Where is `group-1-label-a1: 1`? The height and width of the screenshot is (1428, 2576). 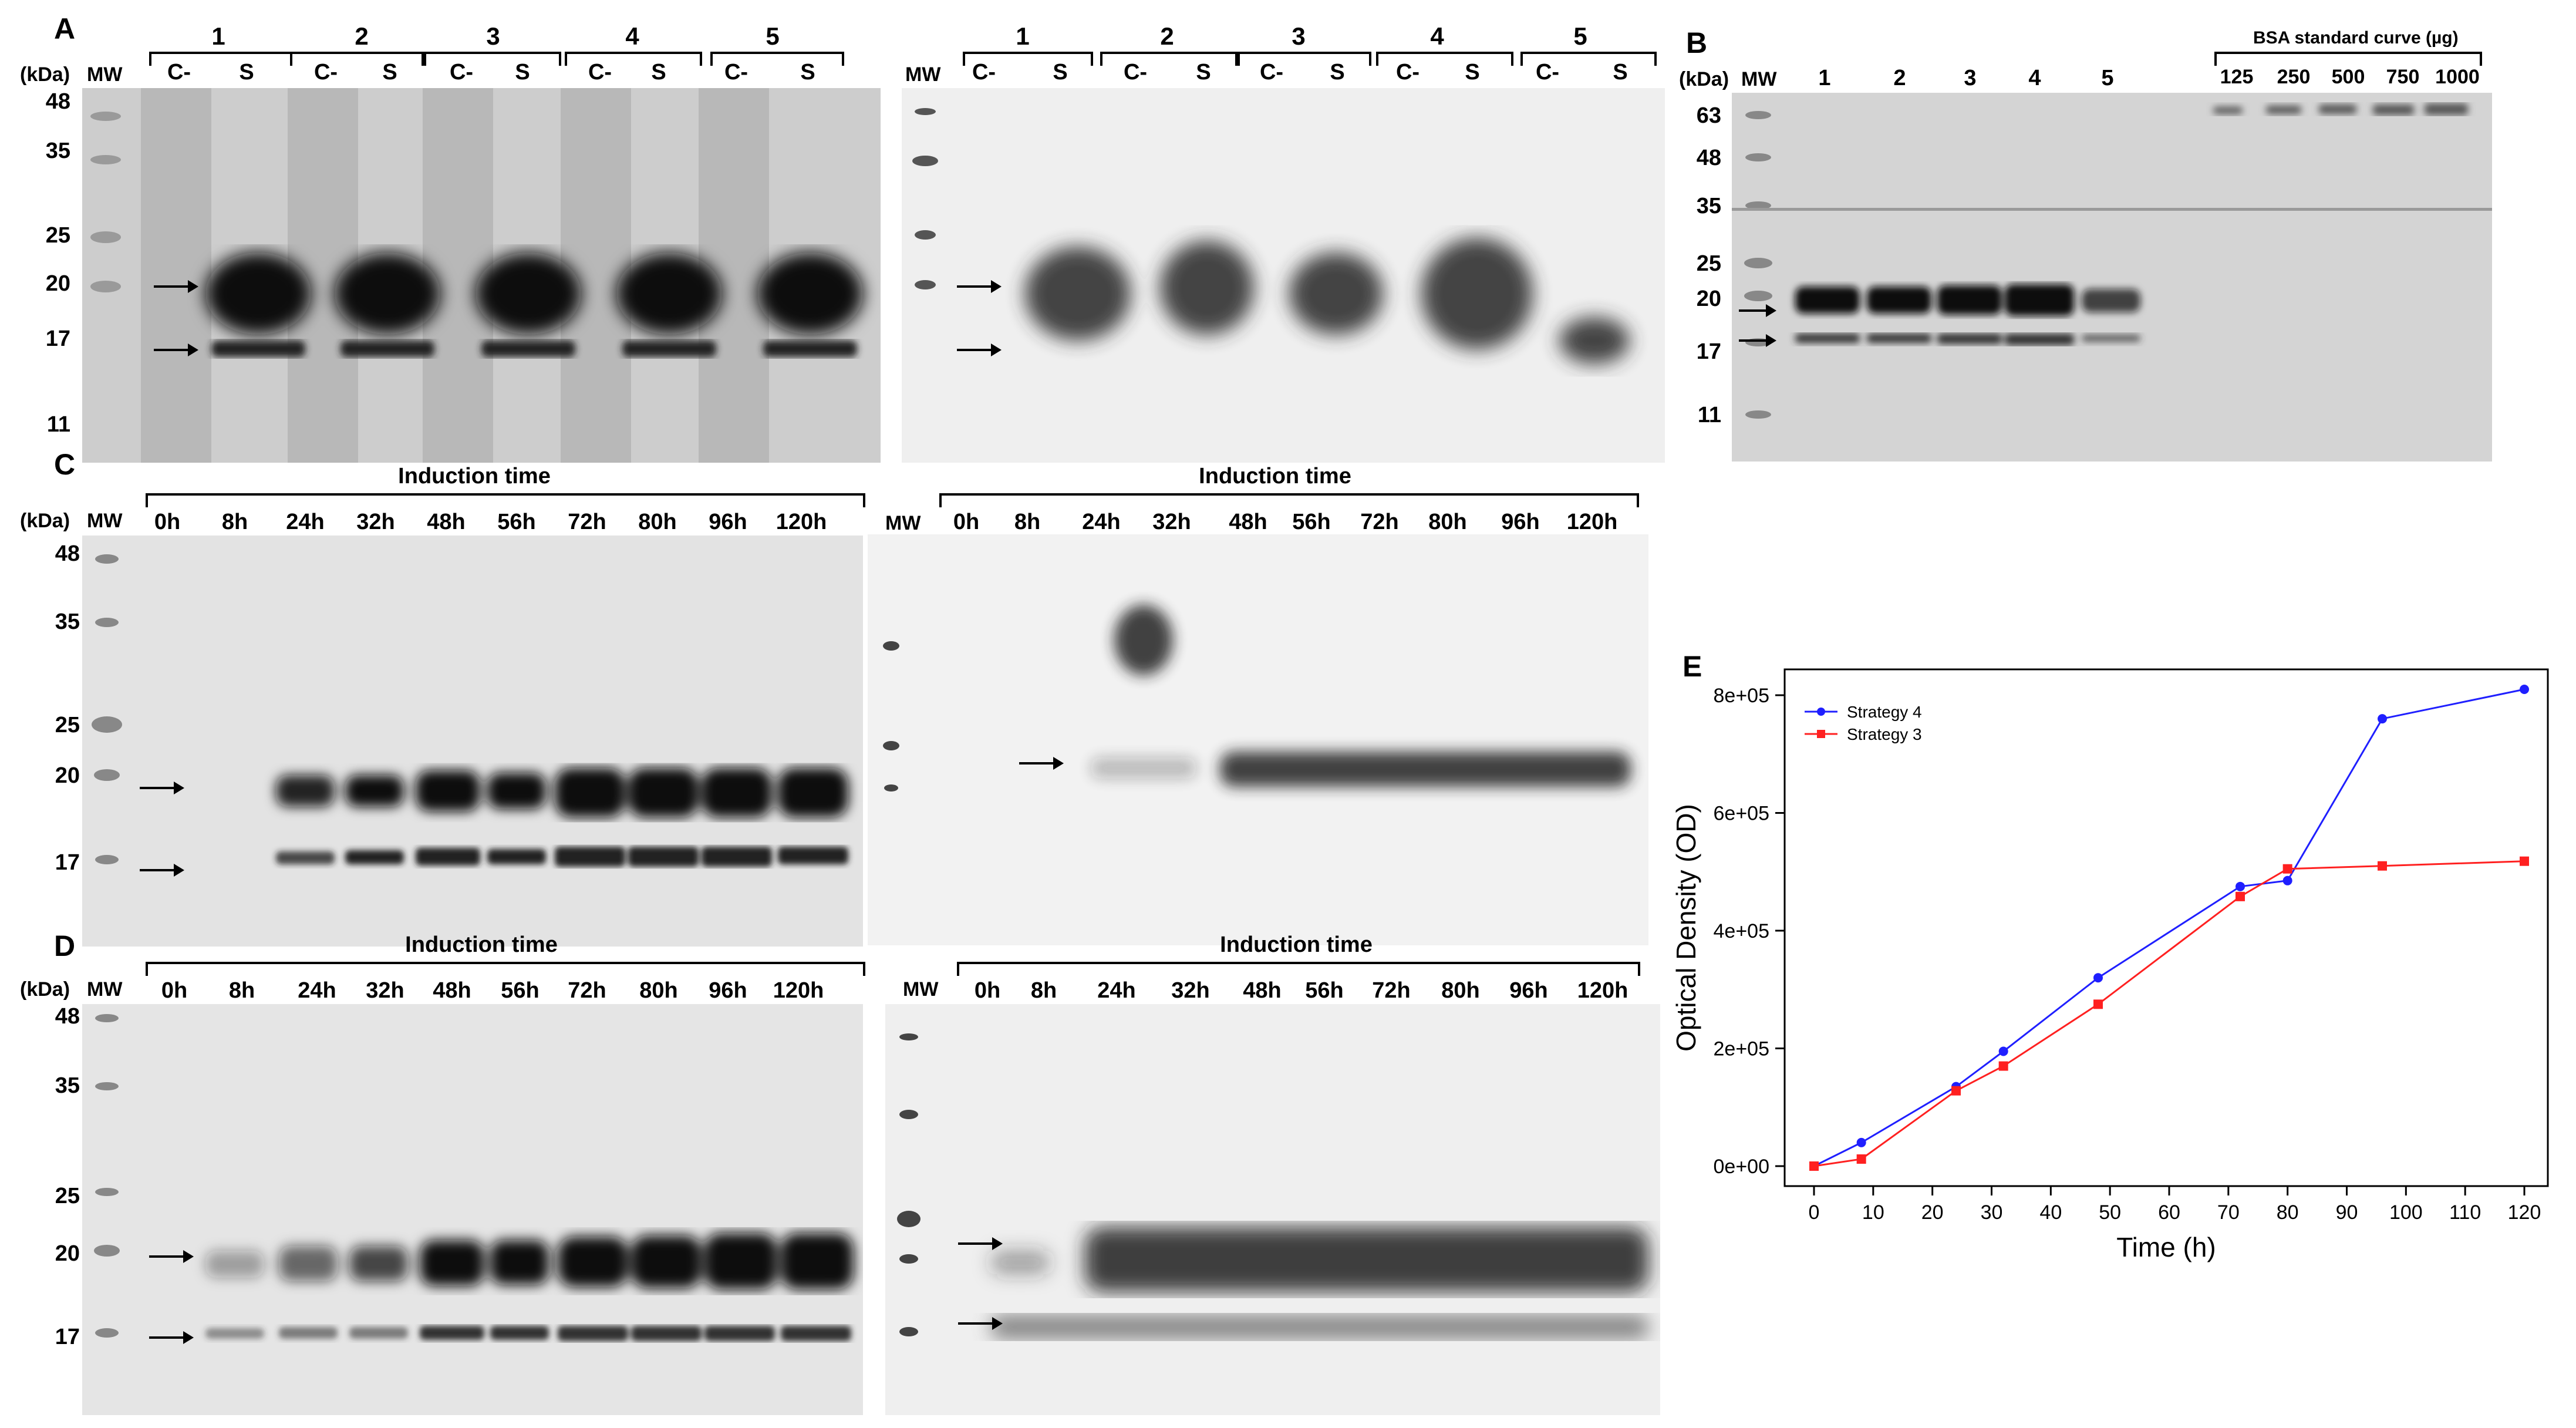 group-1-label-a1: 1 is located at coordinates (218, 36).